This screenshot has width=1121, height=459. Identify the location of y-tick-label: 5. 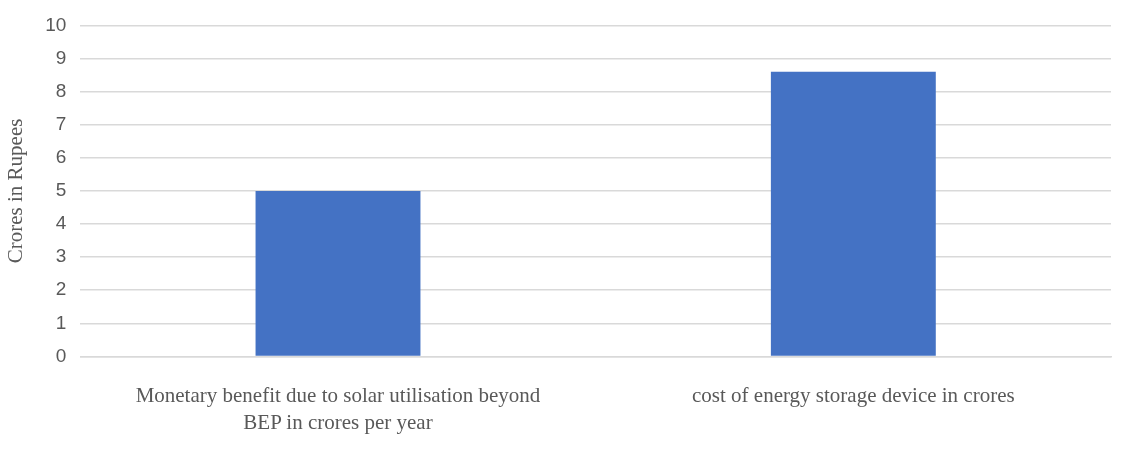
(61, 190).